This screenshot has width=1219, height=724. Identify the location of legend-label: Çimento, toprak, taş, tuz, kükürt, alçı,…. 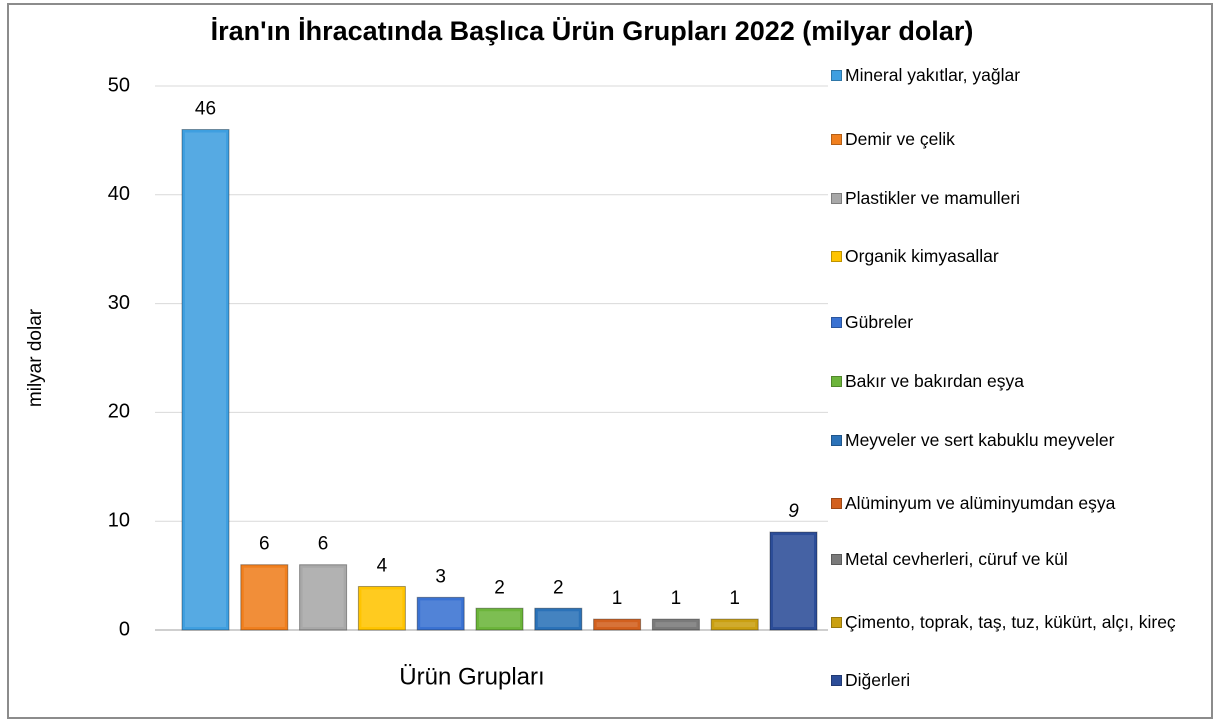
(1010, 622).